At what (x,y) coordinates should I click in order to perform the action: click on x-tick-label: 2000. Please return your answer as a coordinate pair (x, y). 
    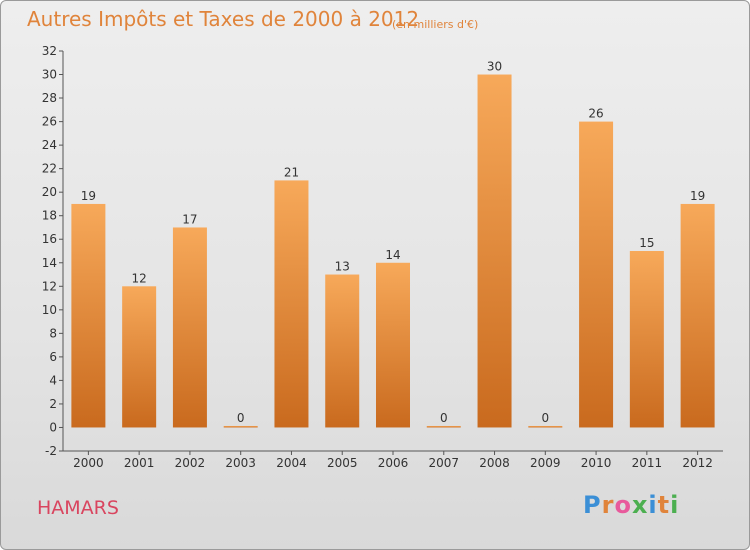
    Looking at the image, I should click on (88, 463).